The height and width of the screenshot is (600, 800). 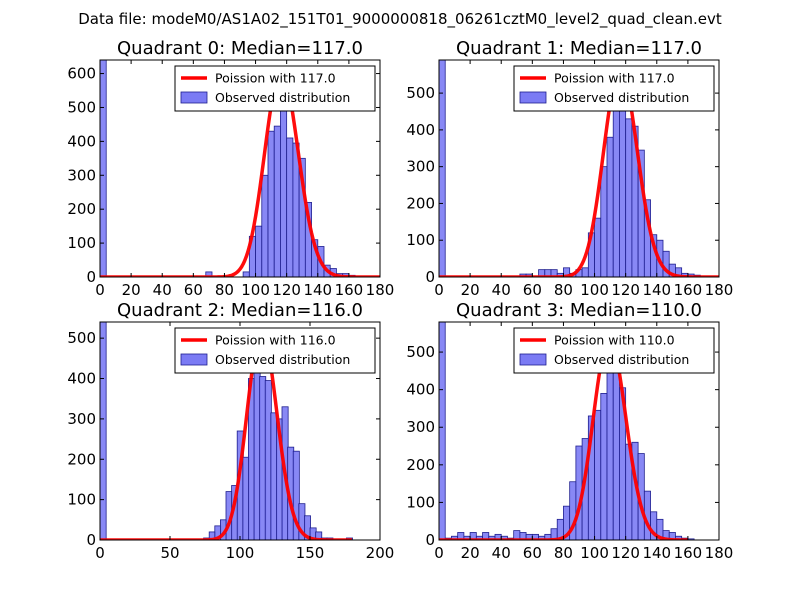 I want to click on panel-title: Quadrant 0: Median=117.0, so click(x=240, y=48).